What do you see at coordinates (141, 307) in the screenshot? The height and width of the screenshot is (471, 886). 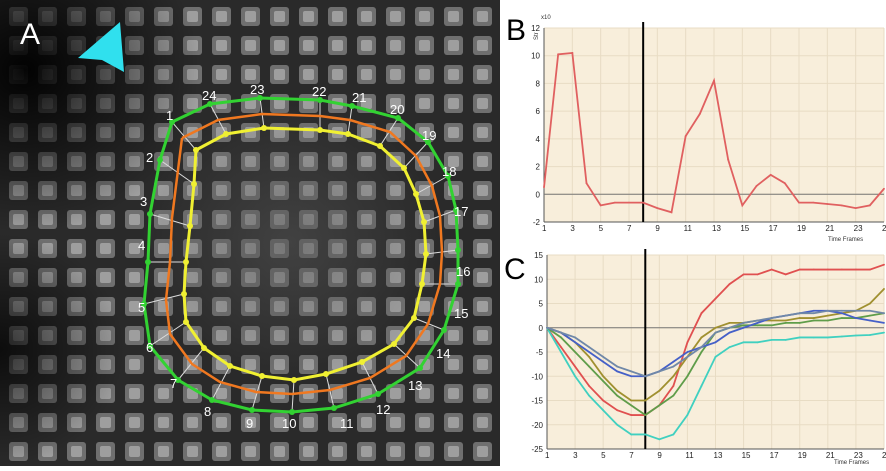 I see `segment-label: 5` at bounding box center [141, 307].